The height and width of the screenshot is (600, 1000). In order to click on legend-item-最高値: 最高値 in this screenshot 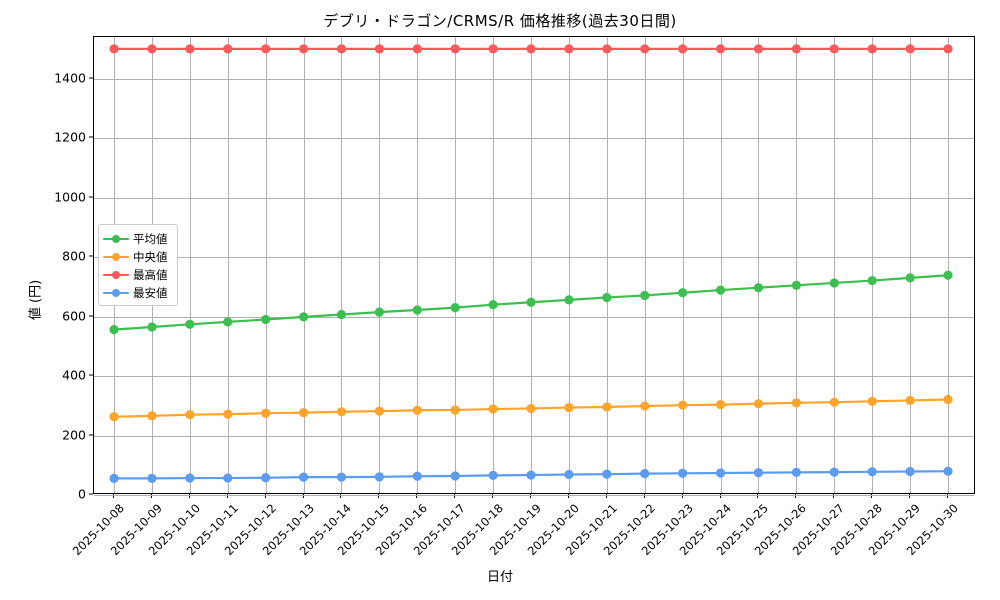, I will do `click(138, 275)`.